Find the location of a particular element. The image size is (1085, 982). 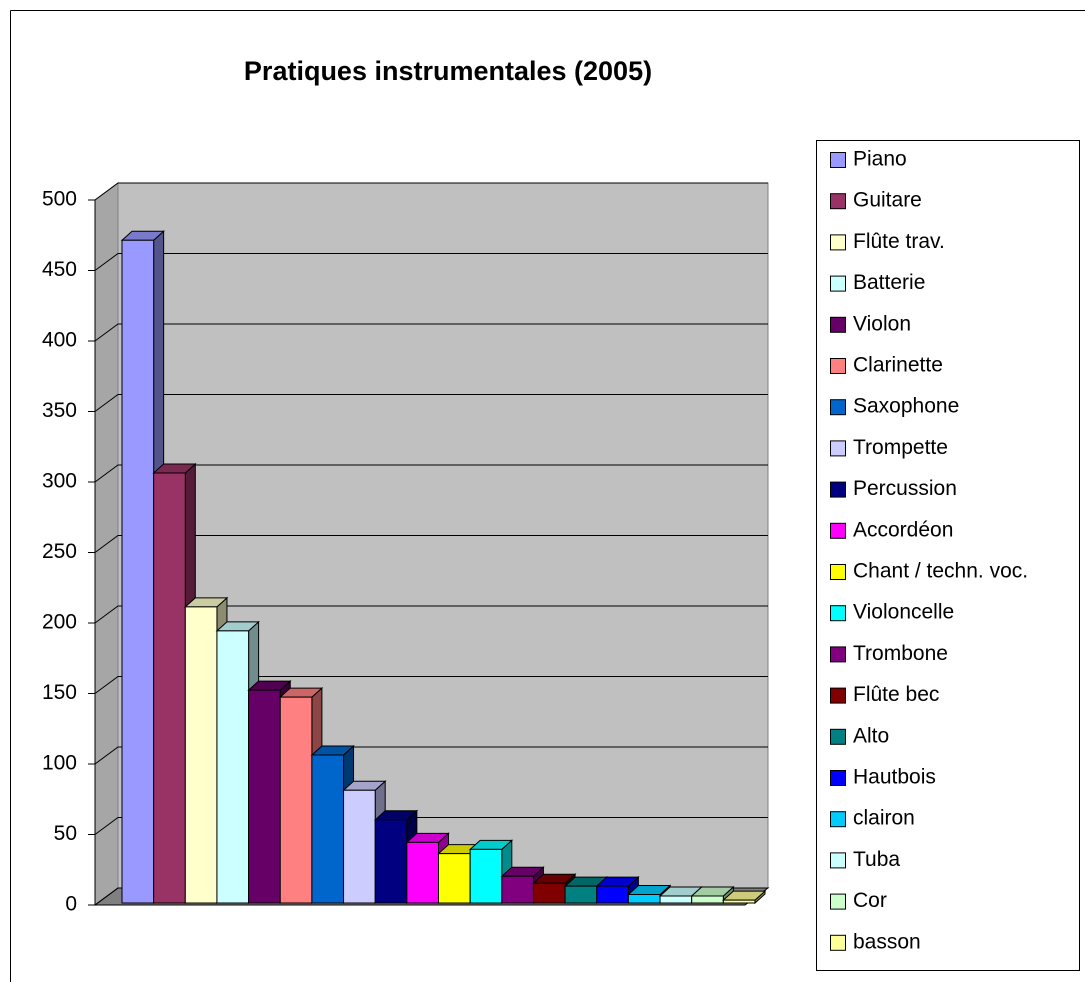

legend-label: Clarinette is located at coordinates (898, 365).